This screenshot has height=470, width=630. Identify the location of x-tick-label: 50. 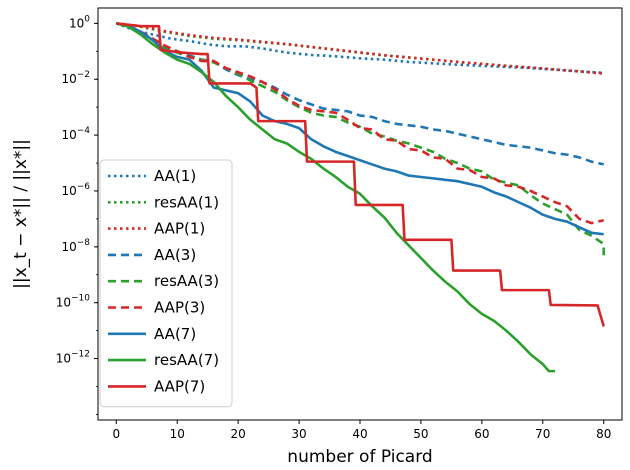
(420, 434).